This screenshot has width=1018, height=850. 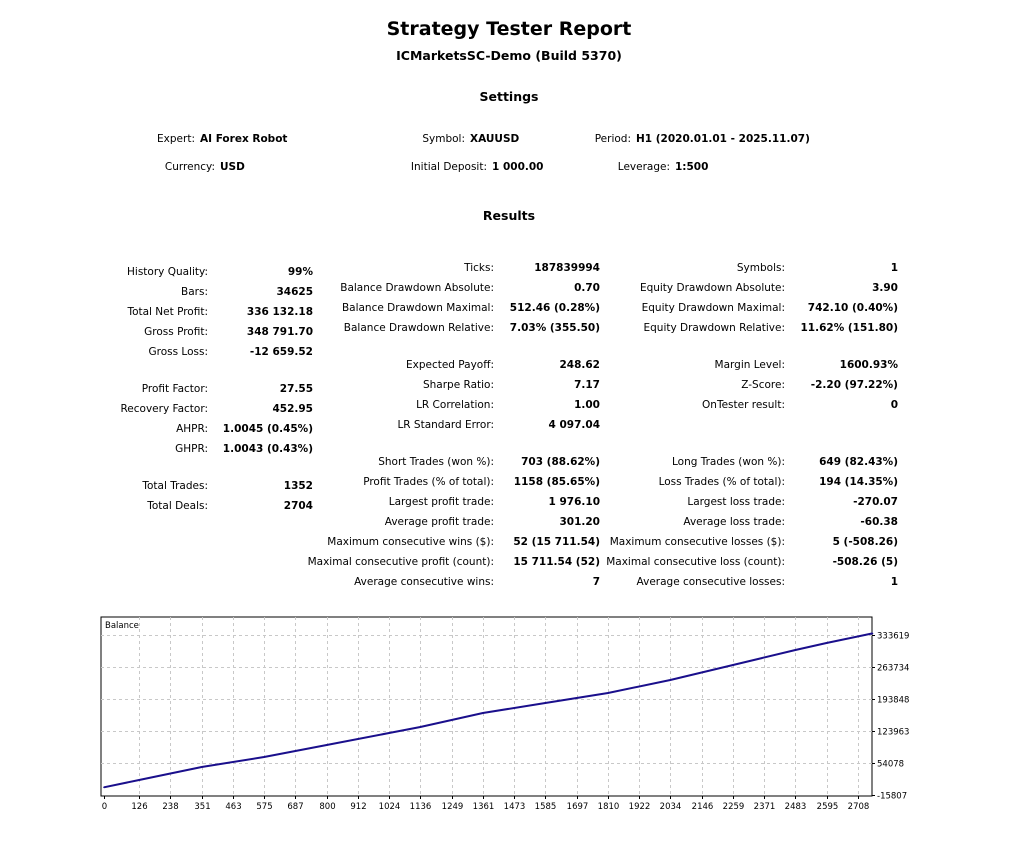 What do you see at coordinates (743, 405) in the screenshot?
I see `result-label: OnTester result:` at bounding box center [743, 405].